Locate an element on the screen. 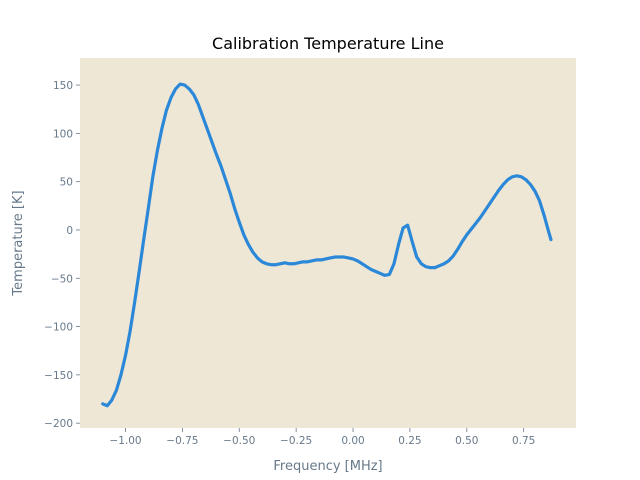  x-tick-label: 0.75 is located at coordinates (523, 441).